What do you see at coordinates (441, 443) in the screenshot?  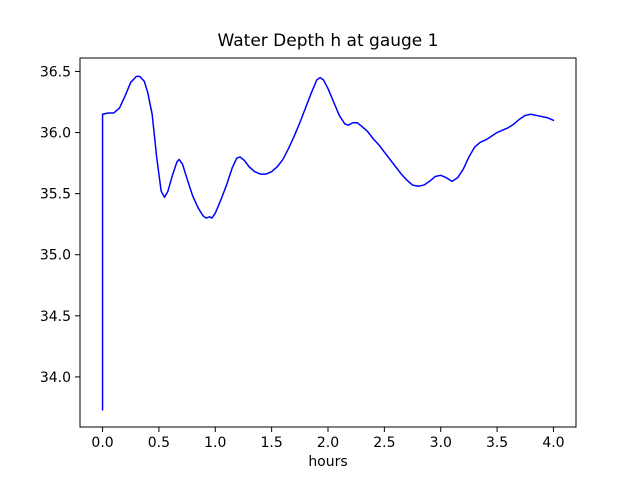 I see `x-tick-label: 3.0` at bounding box center [441, 443].